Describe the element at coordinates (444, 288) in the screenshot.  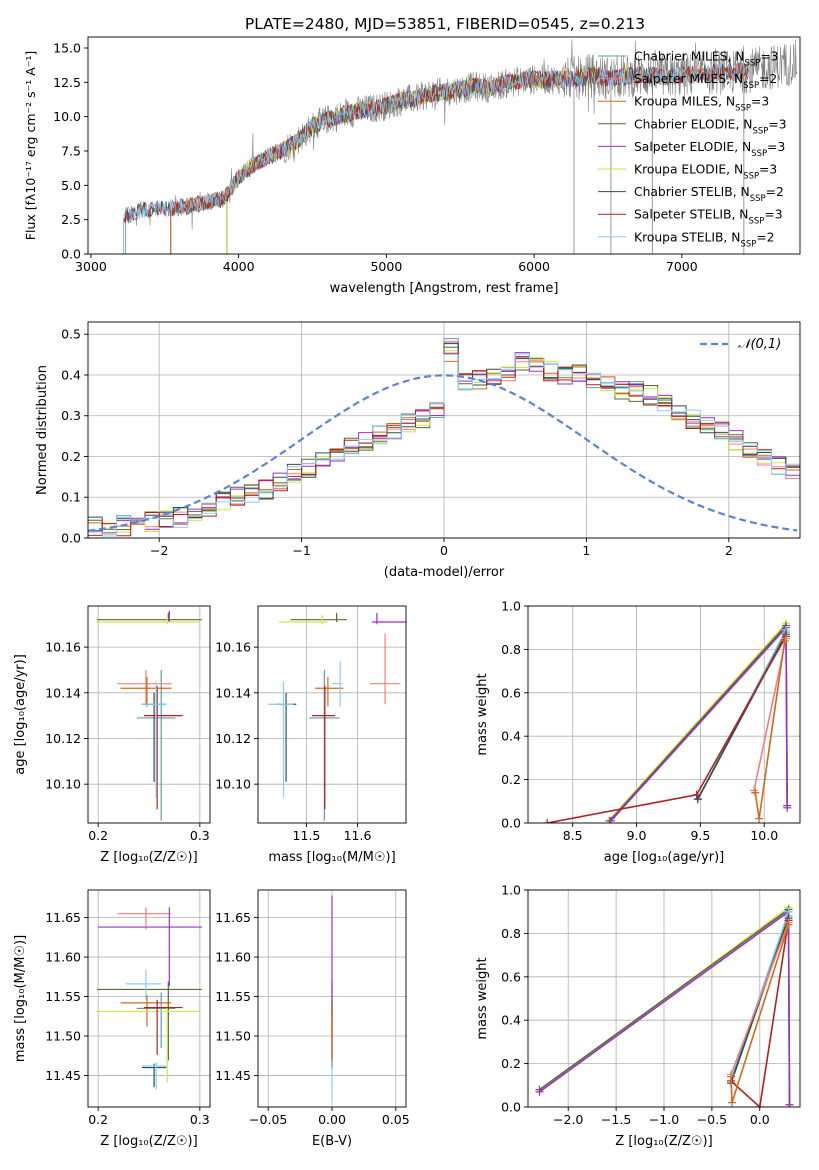
I see `spectrum-xlabel: wavelength [Angstrom, rest frame]` at that location.